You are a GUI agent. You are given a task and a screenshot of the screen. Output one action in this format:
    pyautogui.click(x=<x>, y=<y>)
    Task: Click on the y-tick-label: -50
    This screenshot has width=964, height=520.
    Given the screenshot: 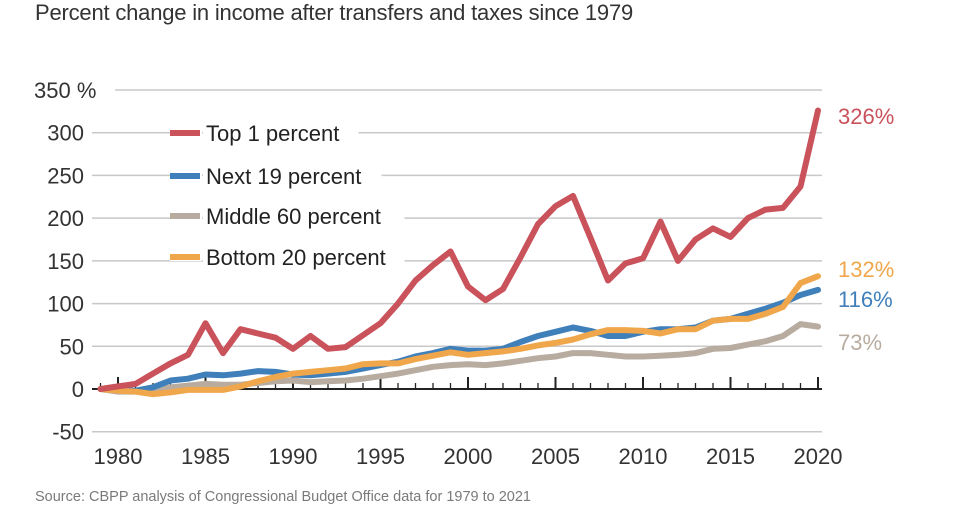 What is the action you would take?
    pyautogui.click(x=68, y=432)
    